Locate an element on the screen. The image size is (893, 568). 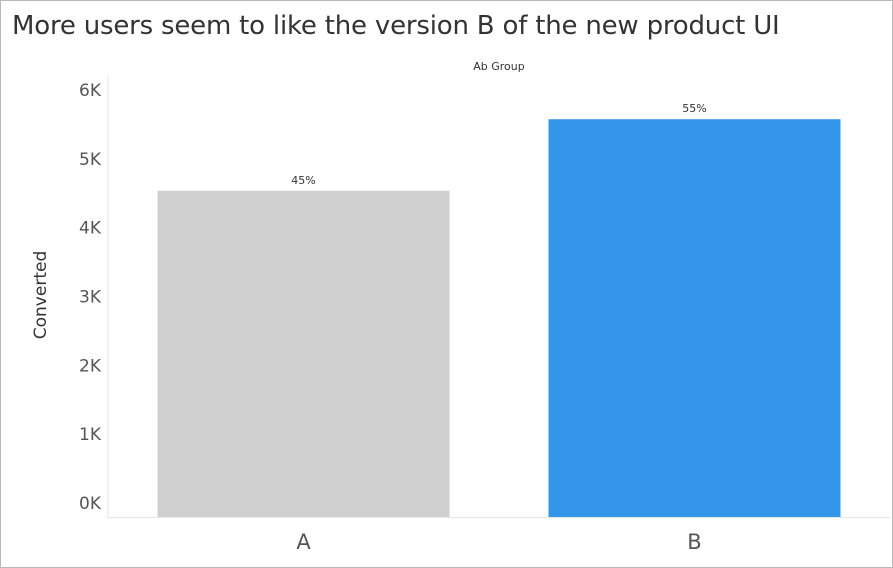
y-axis: 0K 1K 2K 3K 4K 5K 6K is located at coordinates (94, 297).